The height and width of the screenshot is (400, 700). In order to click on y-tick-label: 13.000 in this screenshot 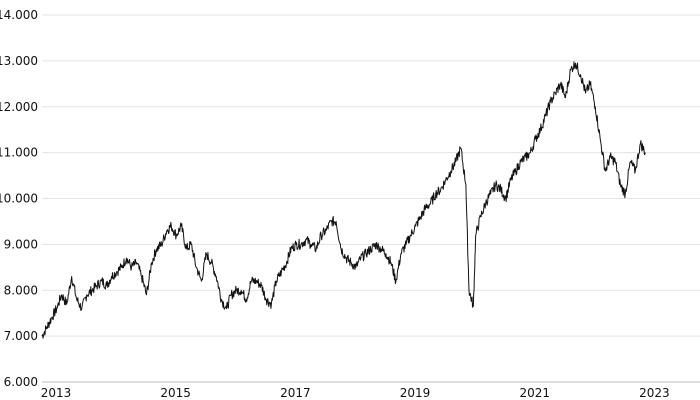, I will do `click(19, 61)`.